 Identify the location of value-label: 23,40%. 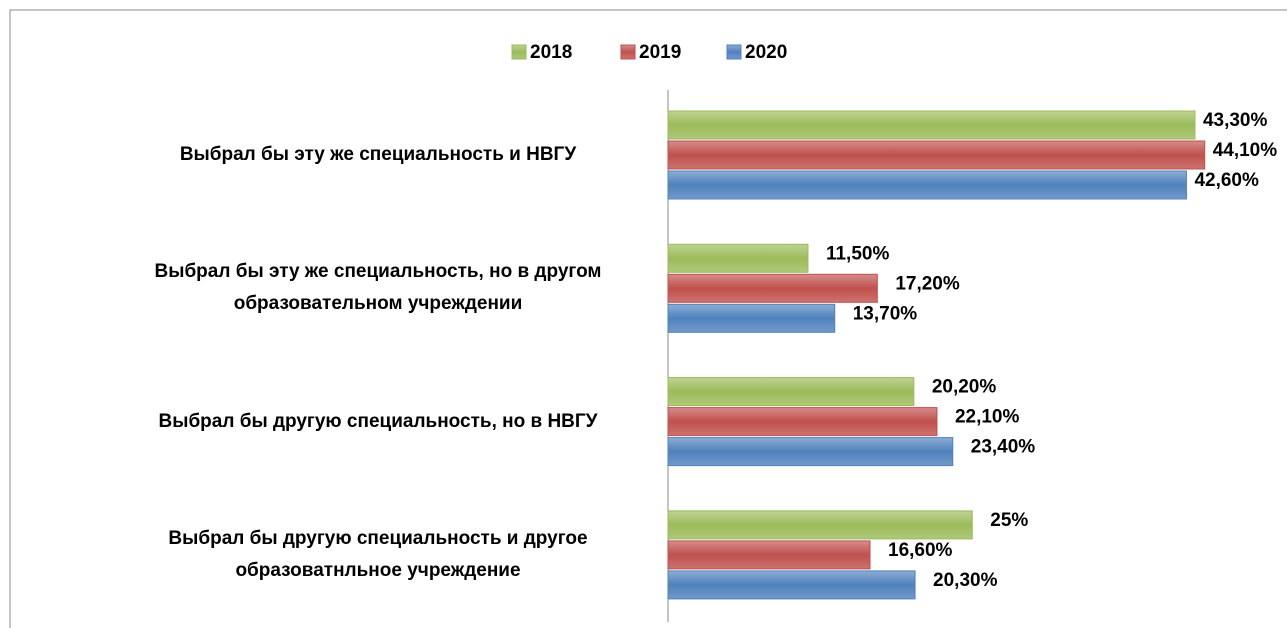
(1003, 447).